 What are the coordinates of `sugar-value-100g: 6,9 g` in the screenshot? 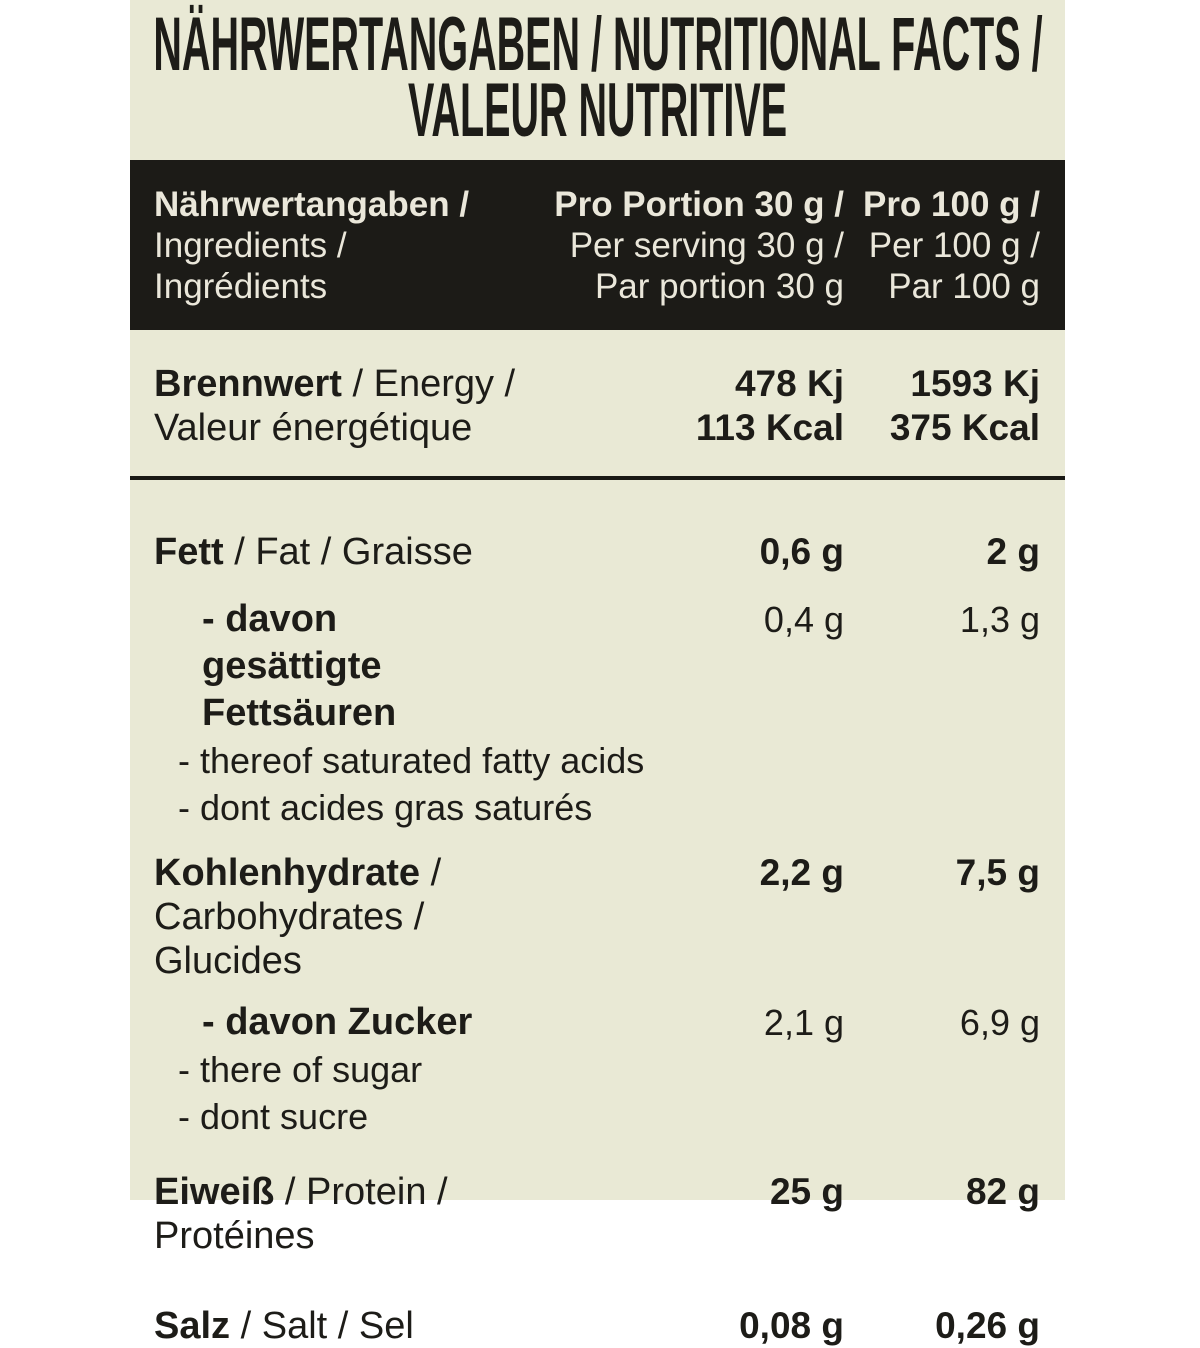 It's located at (999, 1022).